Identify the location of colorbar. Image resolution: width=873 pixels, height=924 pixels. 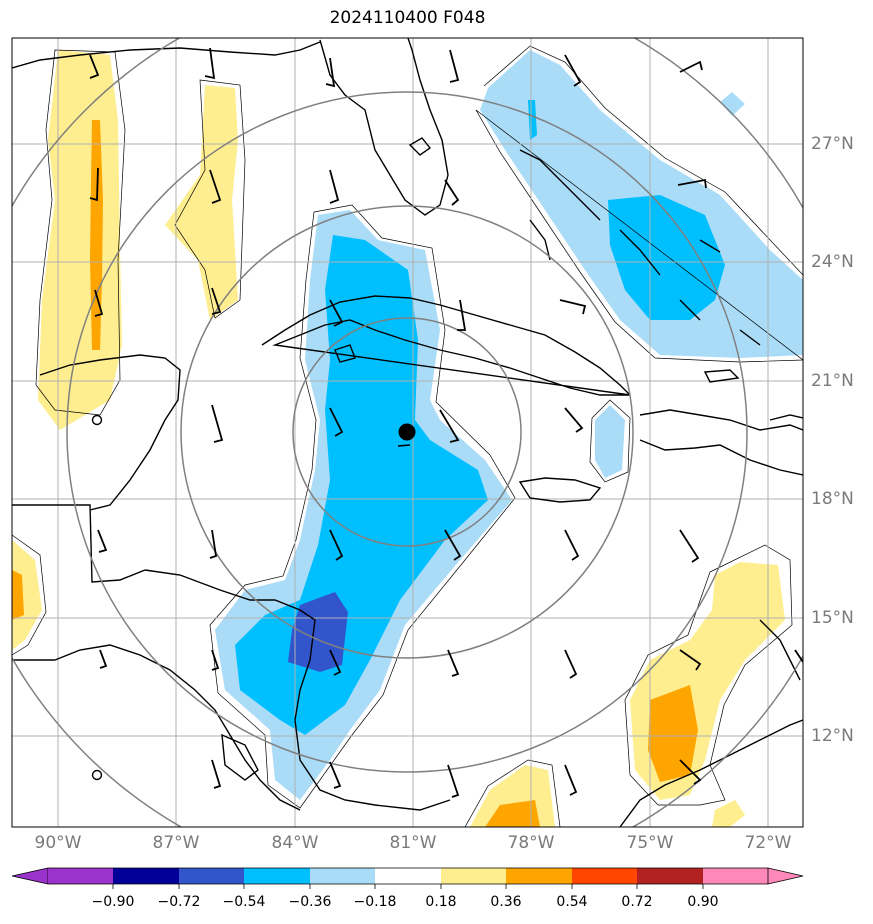
(407, 878).